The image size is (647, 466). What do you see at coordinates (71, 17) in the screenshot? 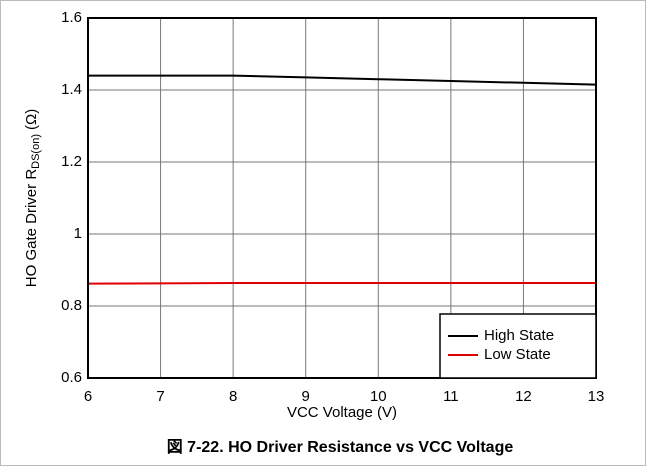
I see `y-tick-label: 1.6` at bounding box center [71, 17].